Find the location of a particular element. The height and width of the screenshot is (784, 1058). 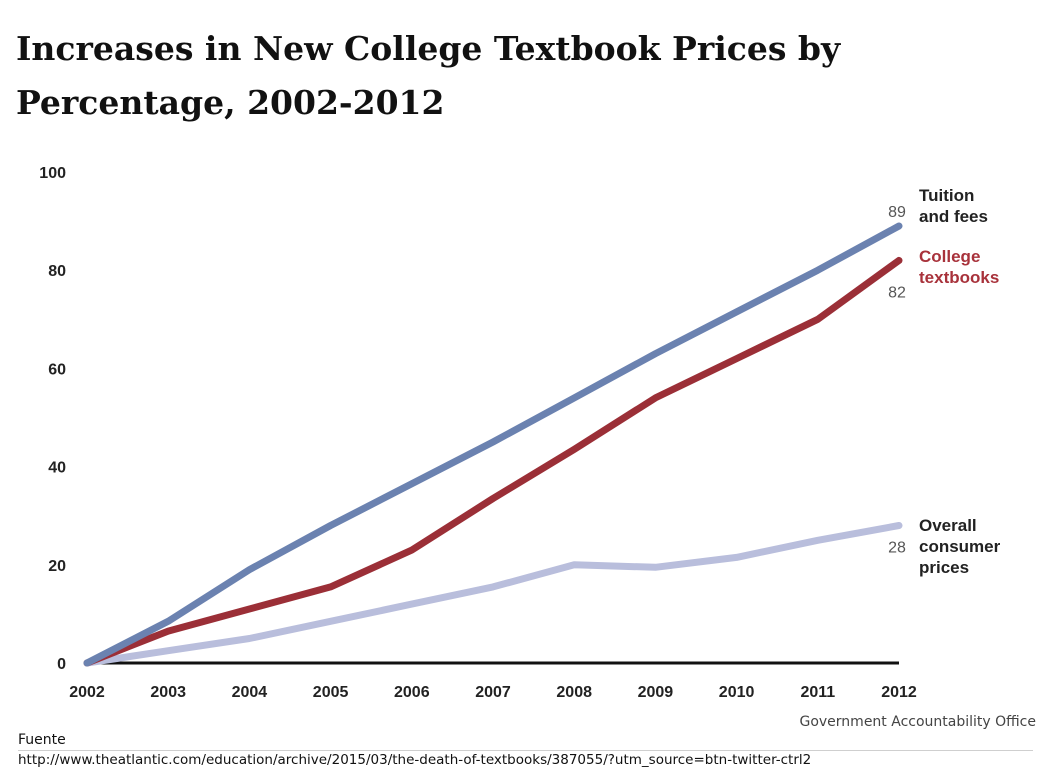

y-tick-label: 100 is located at coordinates (52, 173).